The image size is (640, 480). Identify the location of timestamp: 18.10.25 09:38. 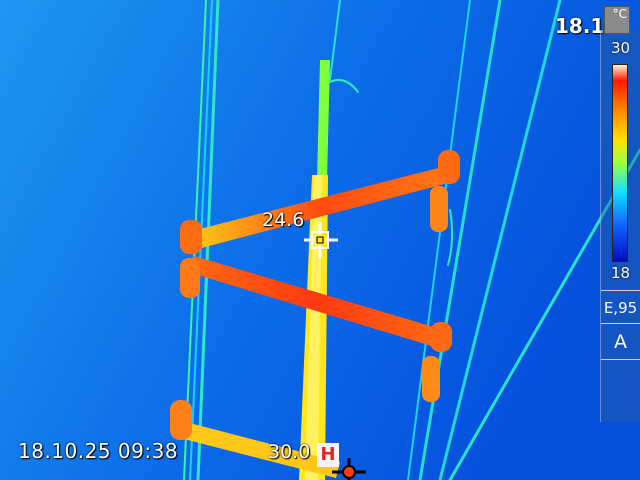
(98, 451).